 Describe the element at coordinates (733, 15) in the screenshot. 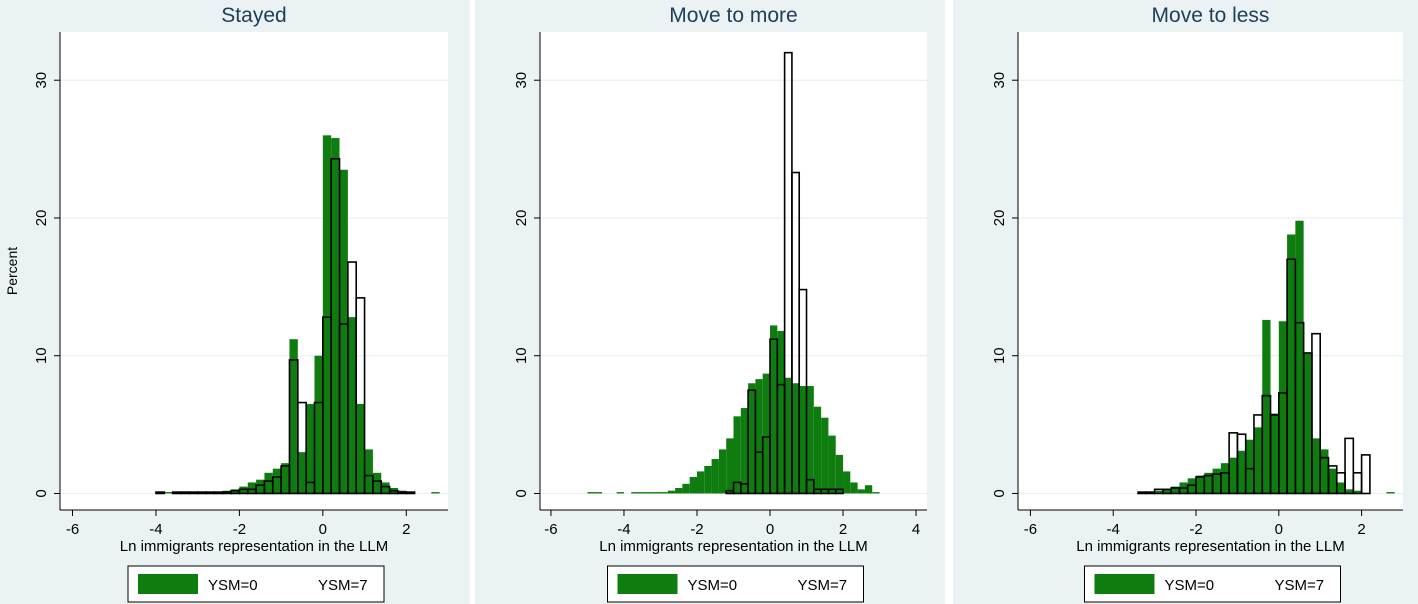

I see `panel-title: Move to more` at that location.